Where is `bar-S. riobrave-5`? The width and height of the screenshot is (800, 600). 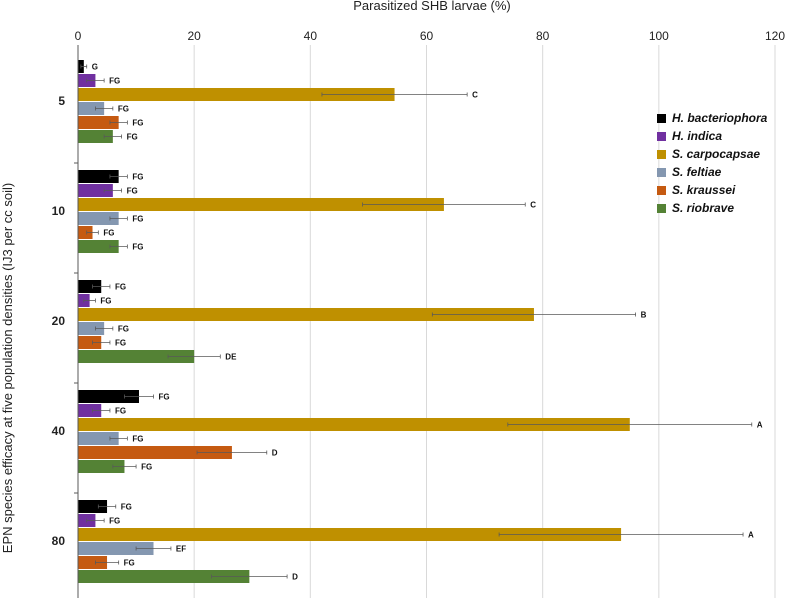 bar-S. riobrave-5 is located at coordinates (95, 136).